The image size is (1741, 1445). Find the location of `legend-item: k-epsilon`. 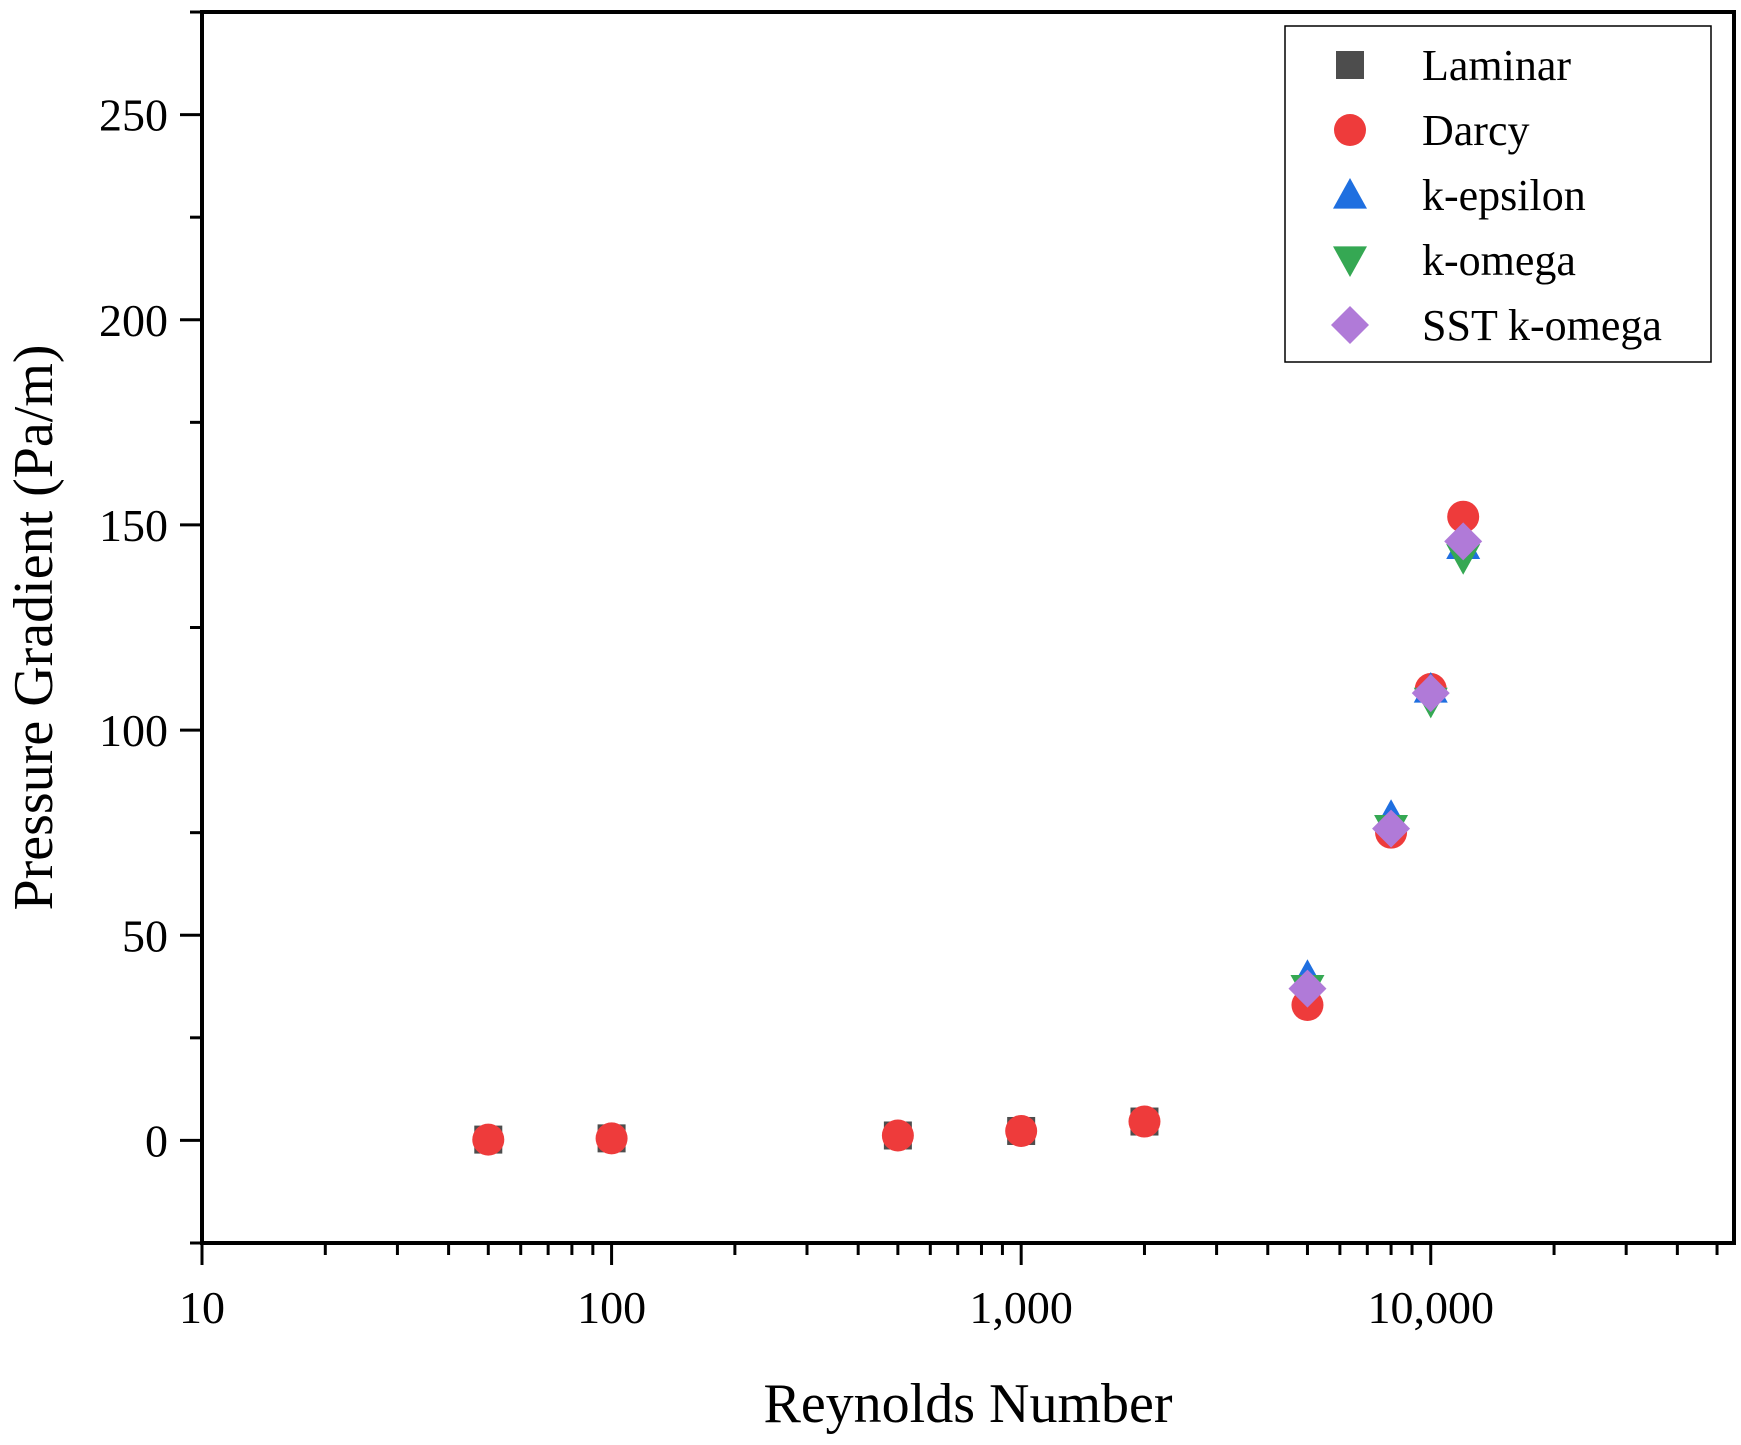

legend-item: k-epsilon is located at coordinates (1459, 195).